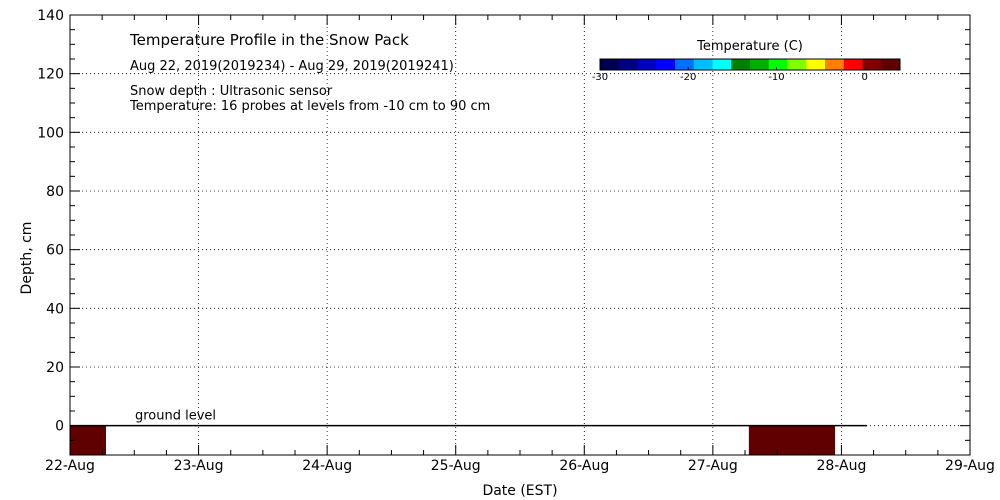 The width and height of the screenshot is (1000, 500). I want to click on y-tick-label-5: 100, so click(50, 133).